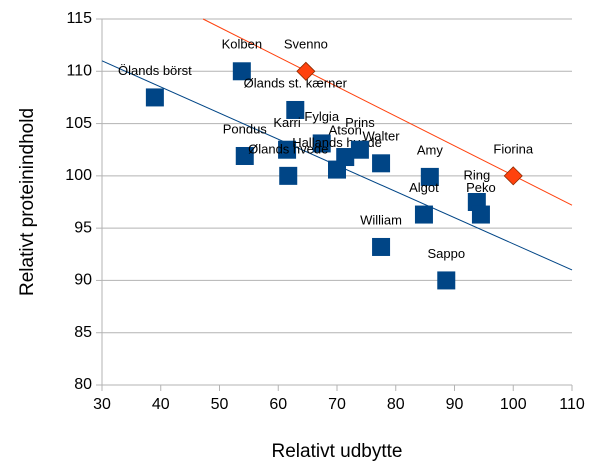 This screenshot has width=592, height=471. What do you see at coordinates (455, 404) in the screenshot?
I see `x-tick-label: 90` at bounding box center [455, 404].